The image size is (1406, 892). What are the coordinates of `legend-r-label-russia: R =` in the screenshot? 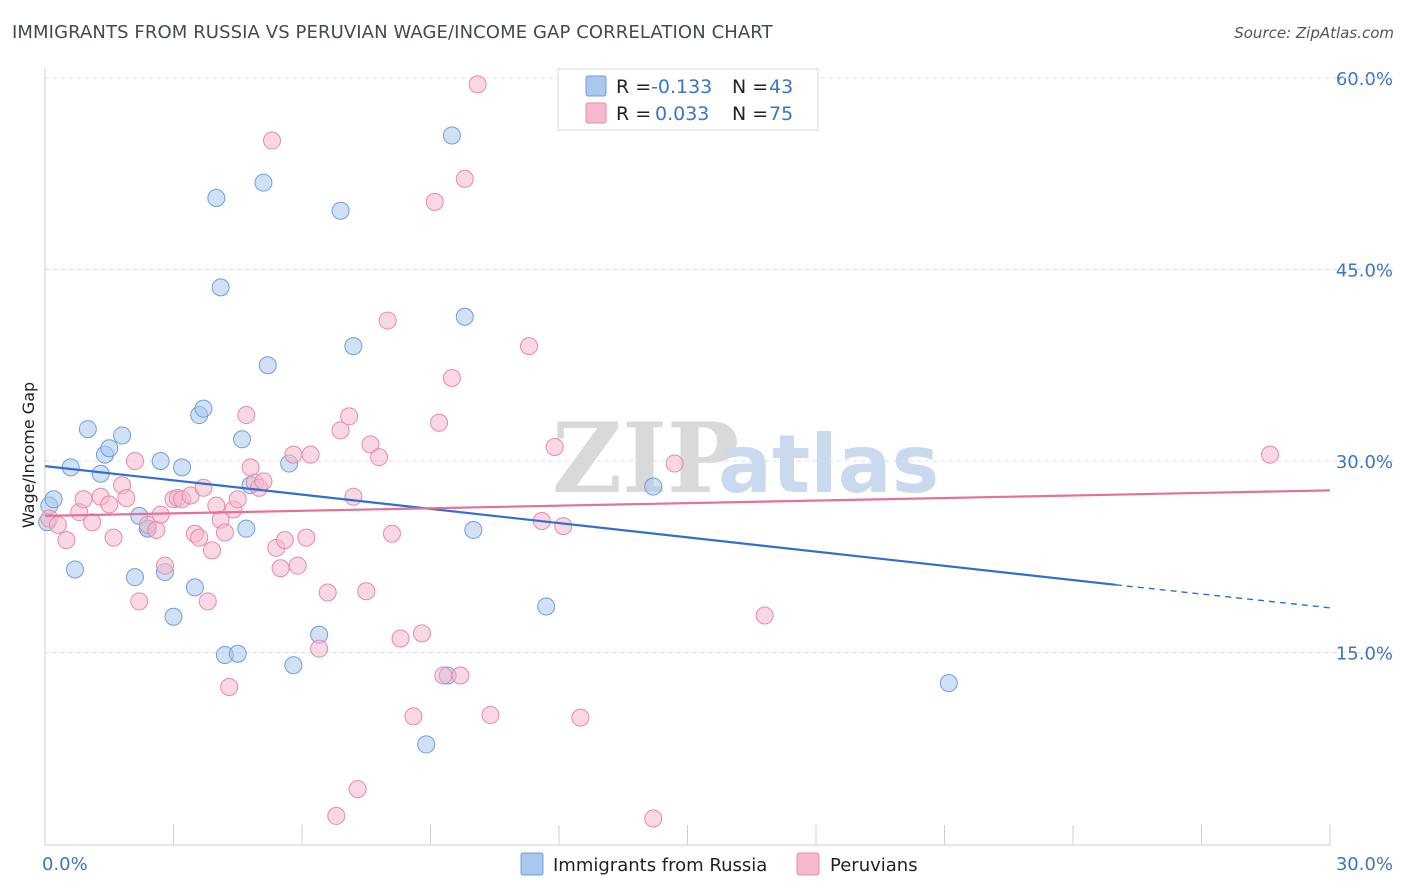 It's located at (633, 87).